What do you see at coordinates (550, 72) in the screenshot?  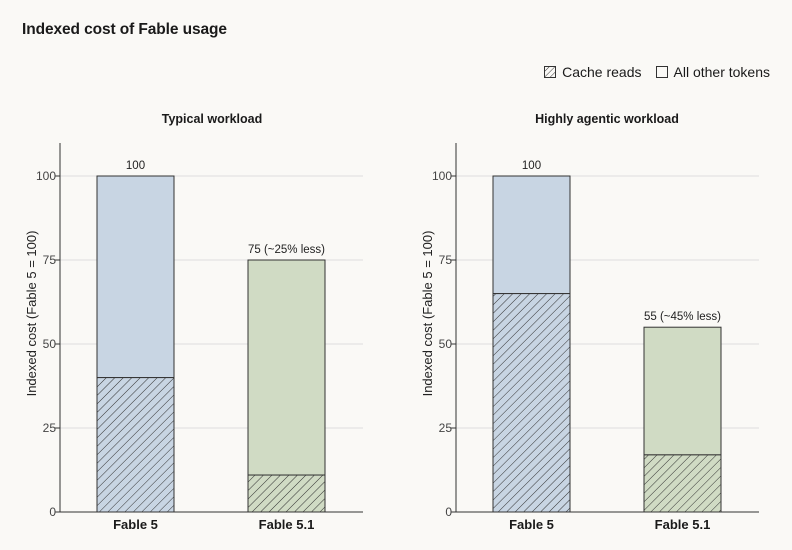 I see `legend-swatch-cache-reads` at bounding box center [550, 72].